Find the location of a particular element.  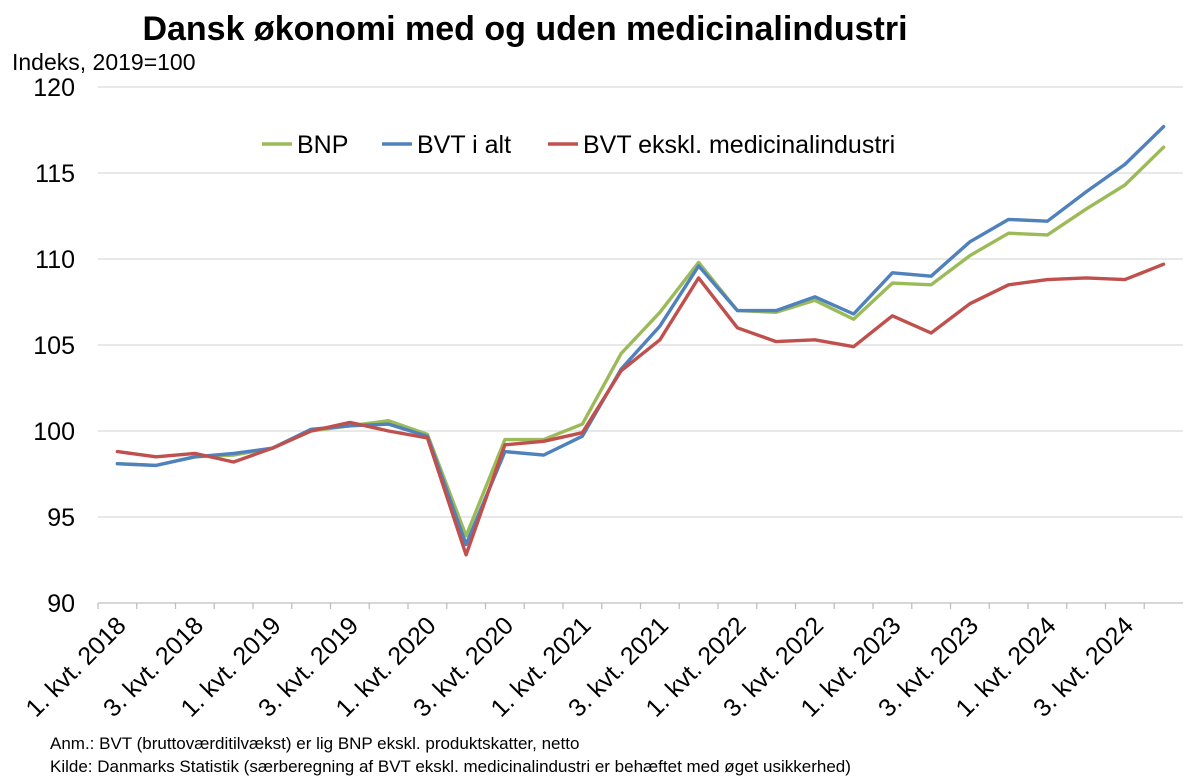

legend: BNP BVT i alt BVT ekskl. medicinalindustri is located at coordinates (578, 145).